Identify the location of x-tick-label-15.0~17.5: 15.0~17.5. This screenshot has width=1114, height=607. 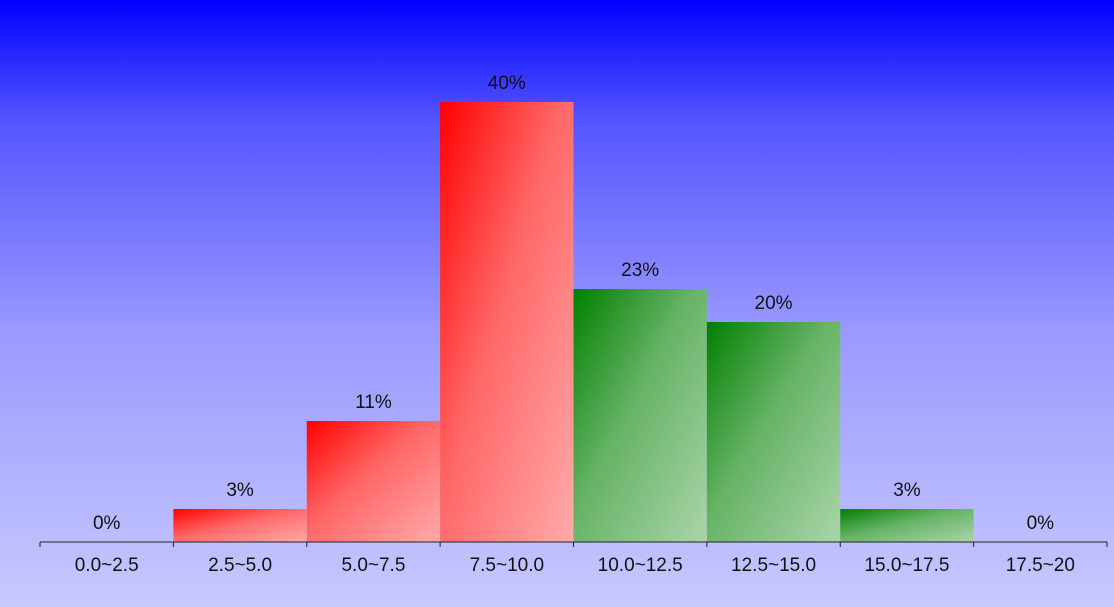
(906, 565).